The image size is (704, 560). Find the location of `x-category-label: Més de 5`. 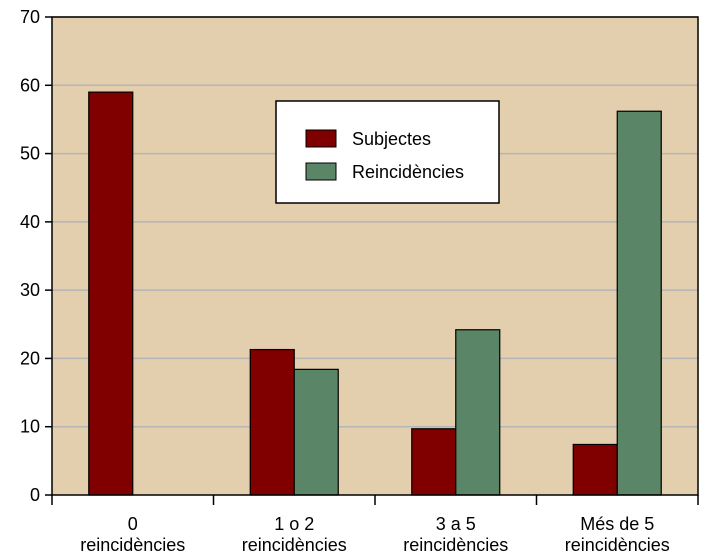

x-category-label: Més de 5 is located at coordinates (617, 524).